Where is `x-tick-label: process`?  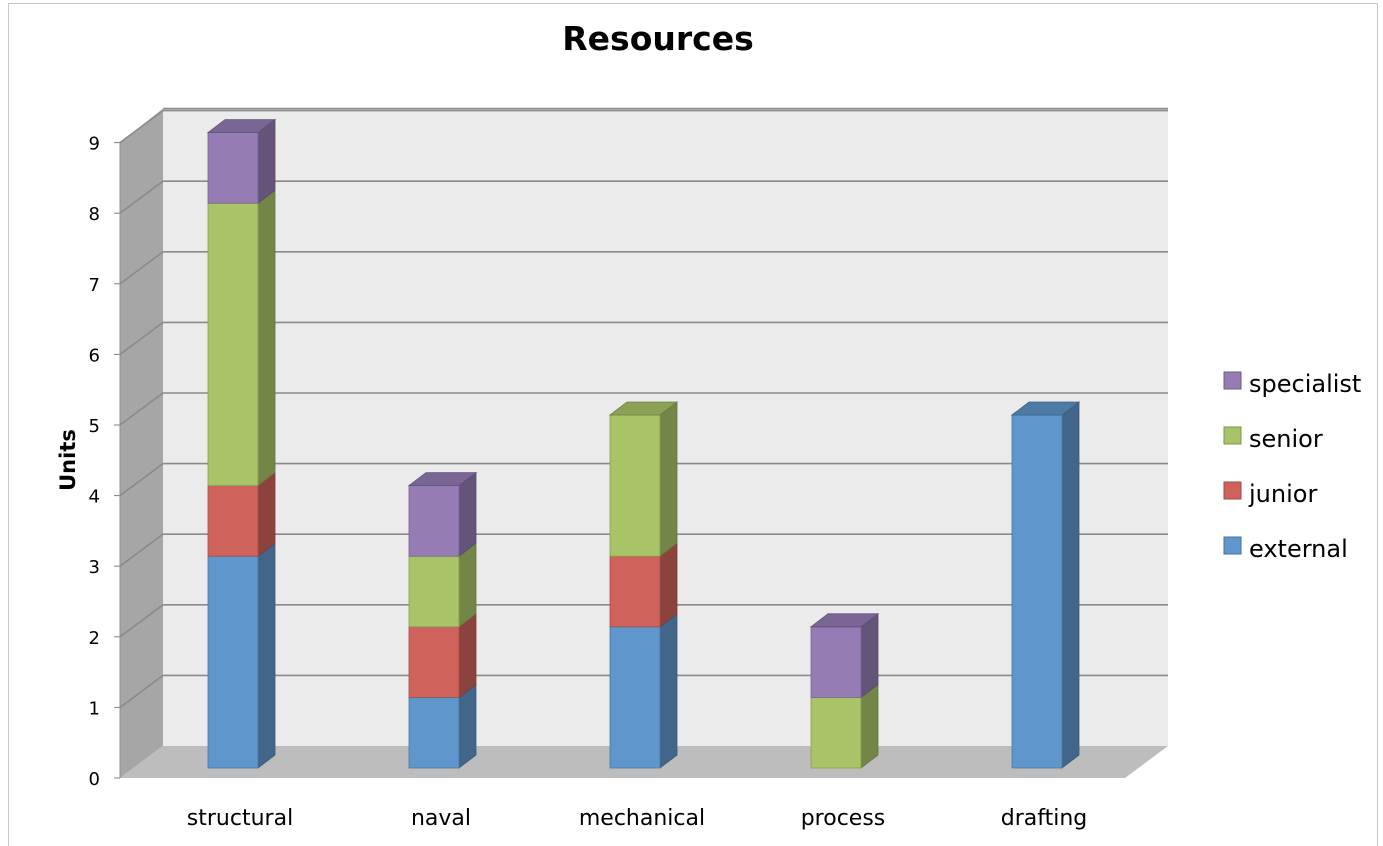
x-tick-label: process is located at coordinates (843, 818).